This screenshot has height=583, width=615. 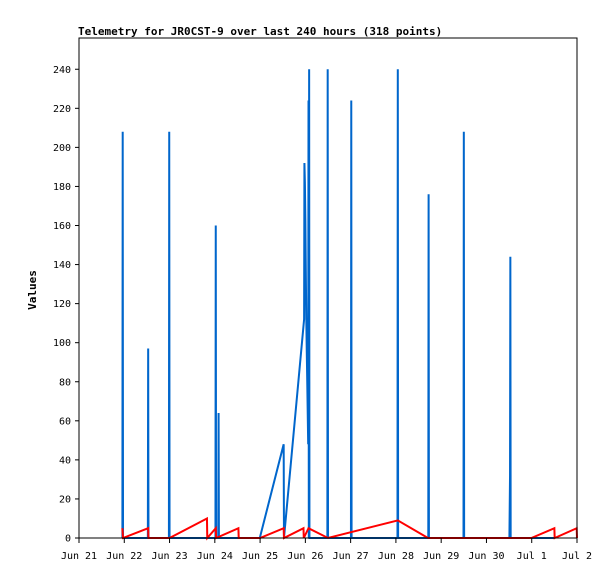 I want to click on y-tick-label: 160, so click(x=62, y=226).